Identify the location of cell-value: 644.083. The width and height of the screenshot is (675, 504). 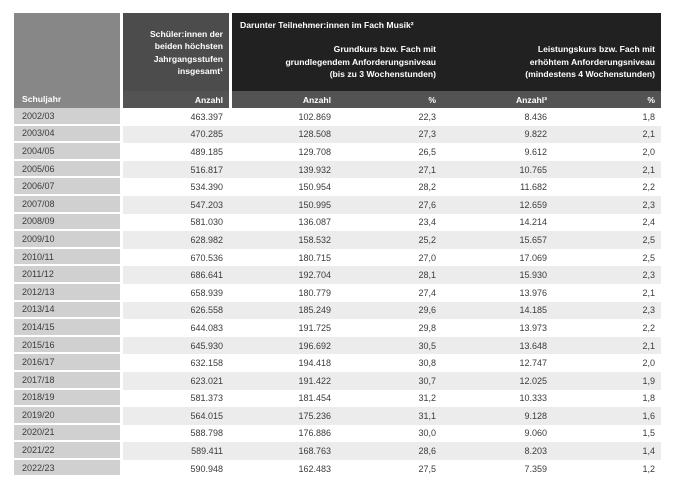
(206, 327).